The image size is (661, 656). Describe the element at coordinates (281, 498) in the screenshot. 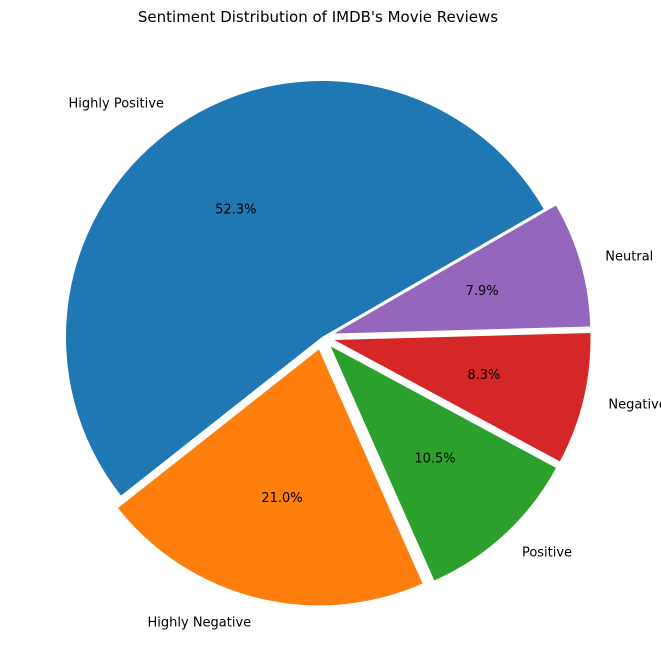

I see `pct-label-highly-negative: 21.0%` at that location.